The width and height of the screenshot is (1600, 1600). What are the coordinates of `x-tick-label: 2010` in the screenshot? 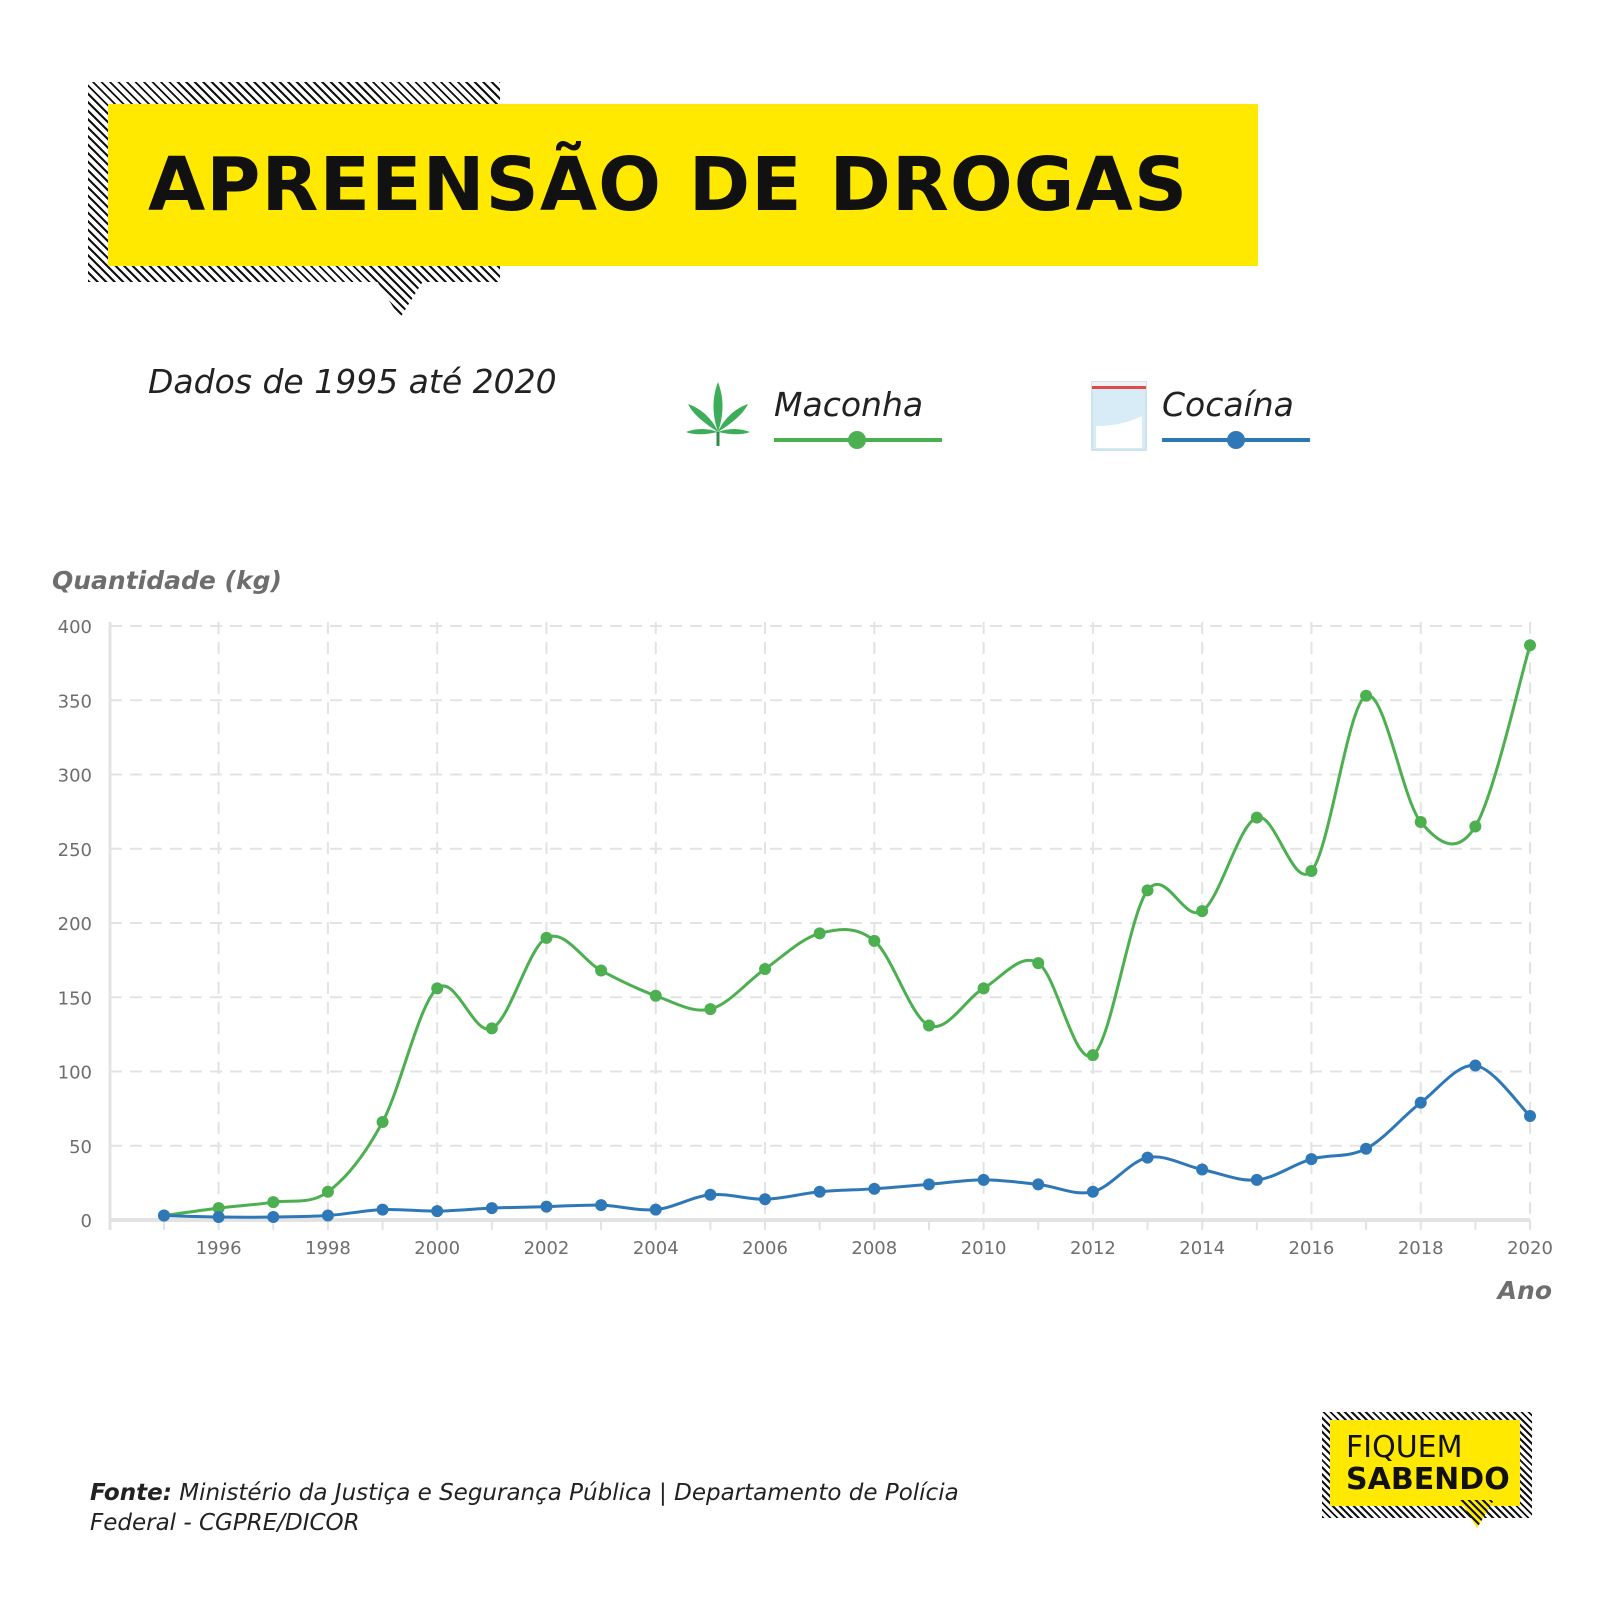 It's located at (984, 1248).